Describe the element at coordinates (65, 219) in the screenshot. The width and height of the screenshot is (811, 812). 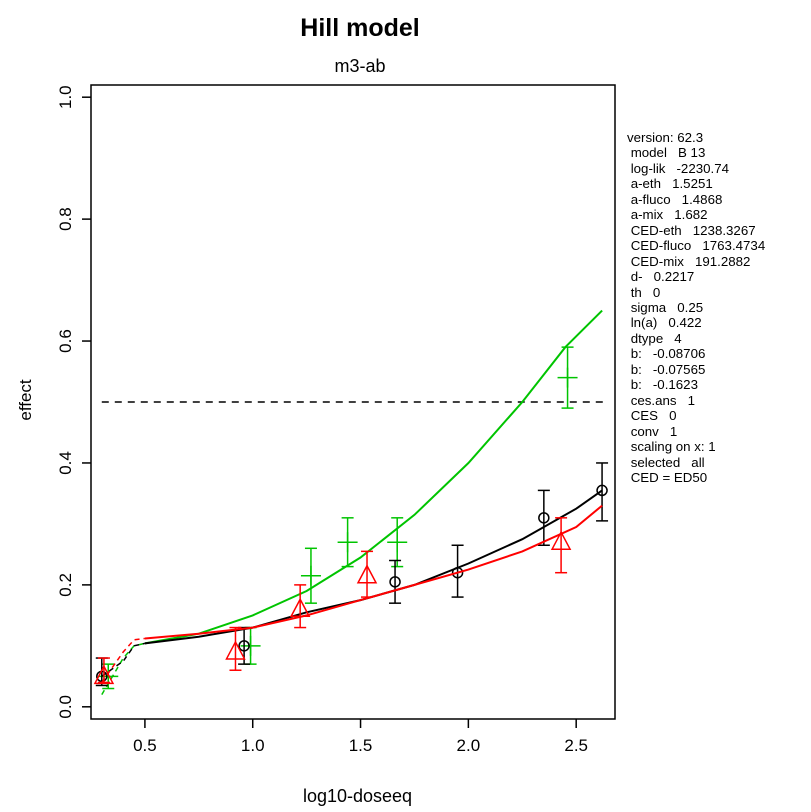
I see `y-tick-label: 0.8` at that location.